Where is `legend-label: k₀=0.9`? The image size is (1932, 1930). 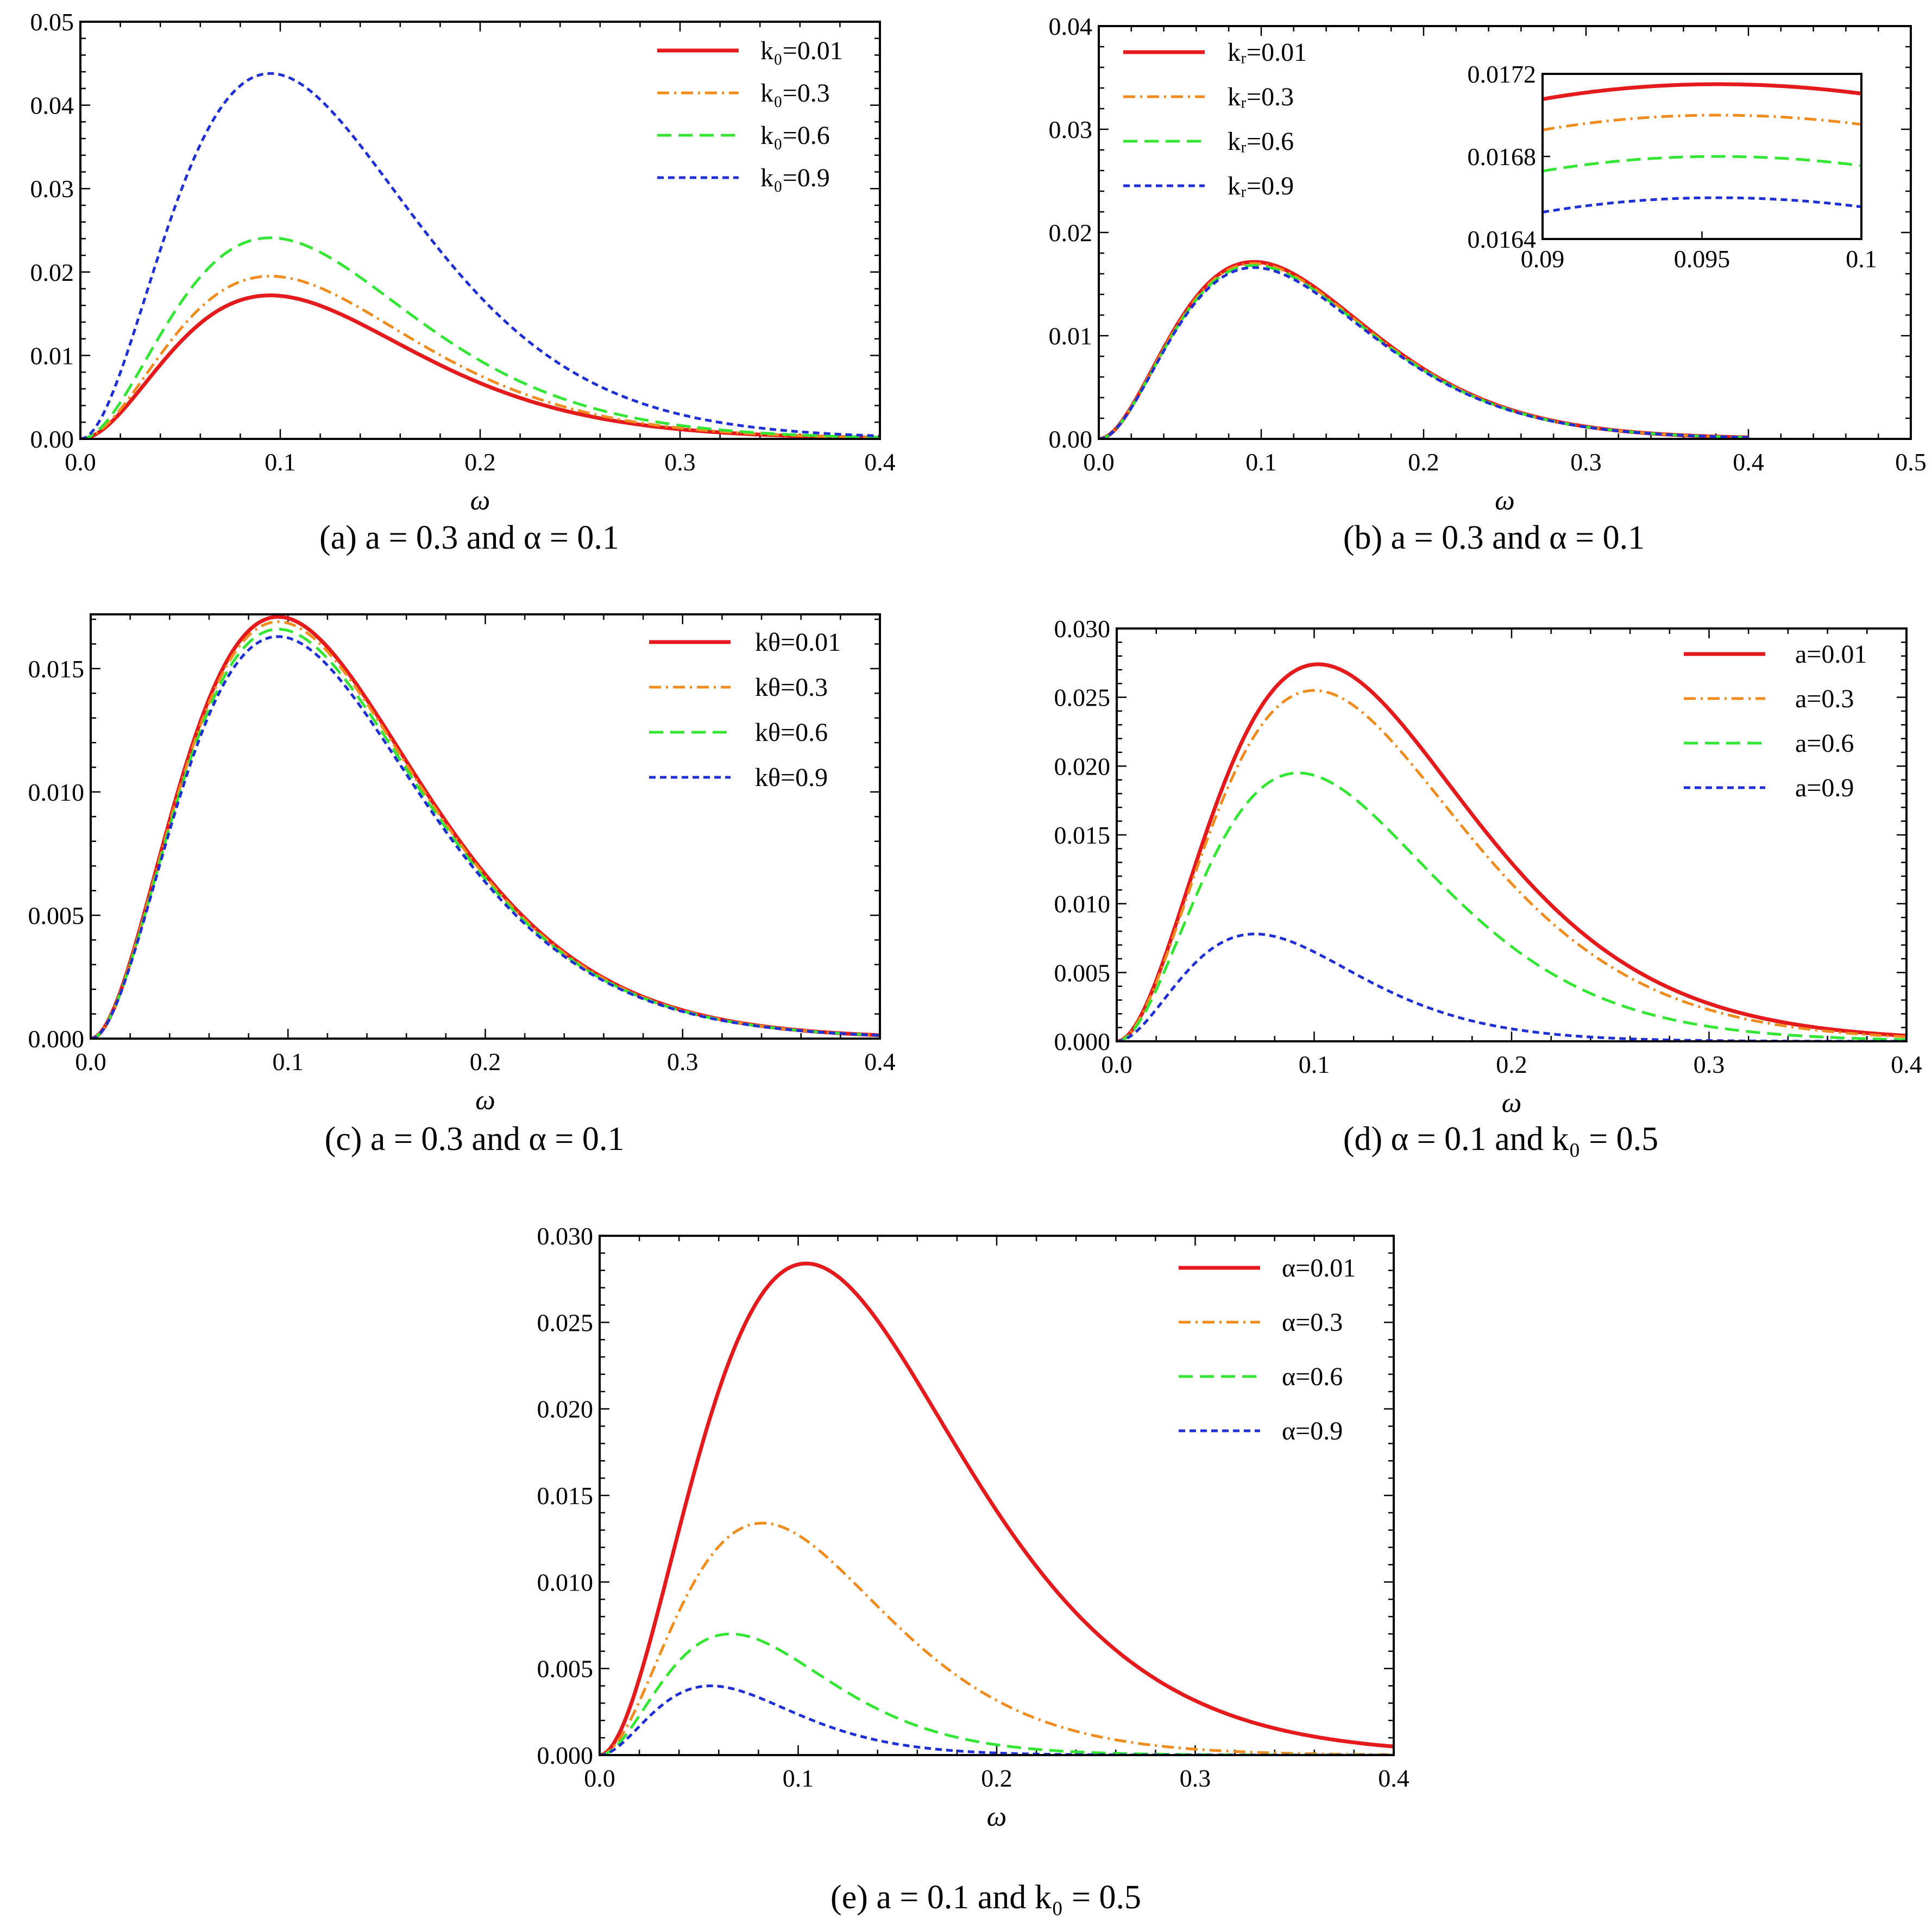
legend-label: k₀=0.9 is located at coordinates (795, 178).